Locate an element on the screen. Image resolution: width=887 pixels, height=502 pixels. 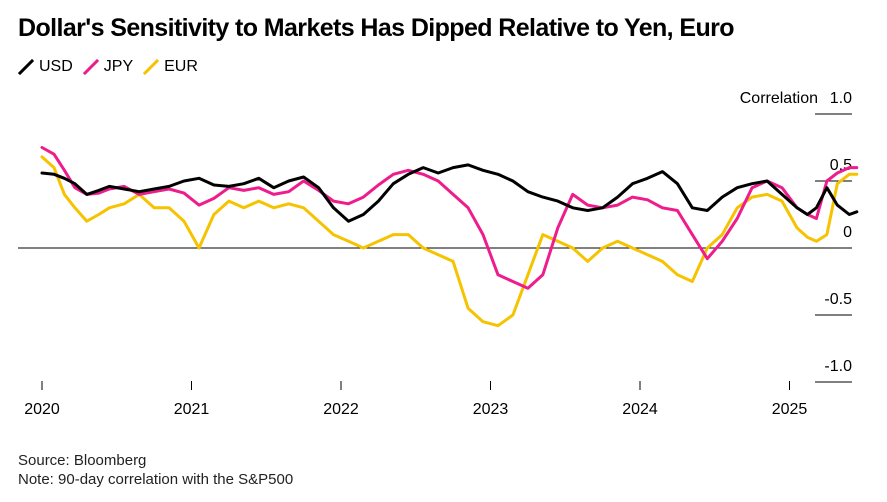
y-tick-label-0: 1.0 is located at coordinates (841, 98).